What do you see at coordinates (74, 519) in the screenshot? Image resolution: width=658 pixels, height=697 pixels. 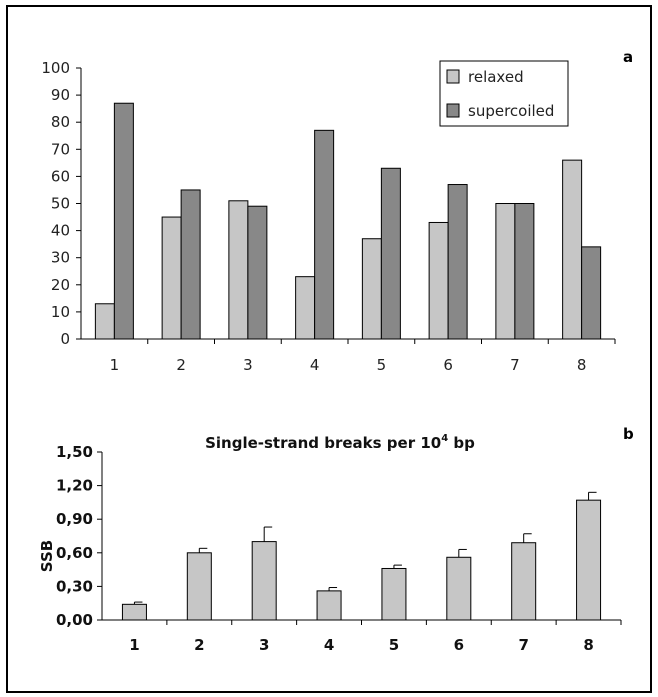 I see `y-tick-label: 0,90` at bounding box center [74, 519].